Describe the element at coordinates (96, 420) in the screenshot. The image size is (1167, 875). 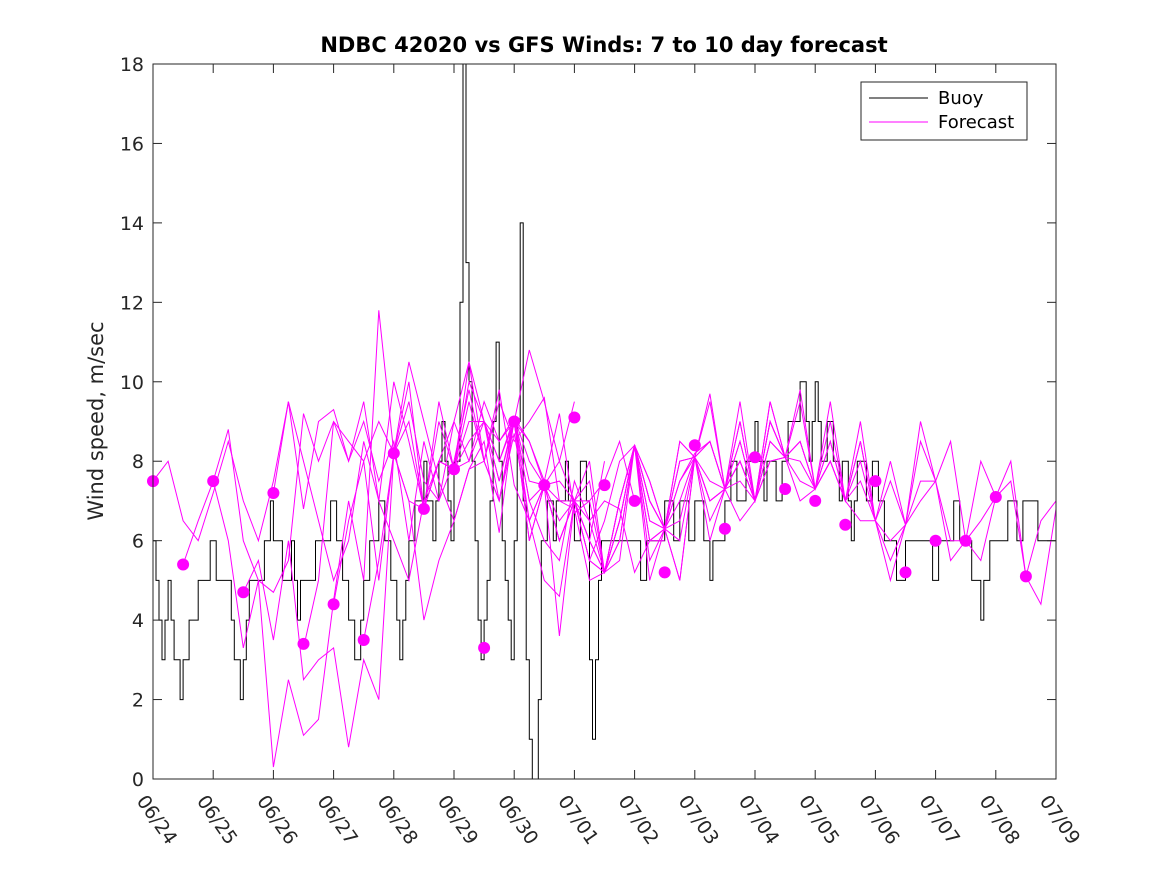
I see `y-axis-label: Wind speed, m/sec` at that location.